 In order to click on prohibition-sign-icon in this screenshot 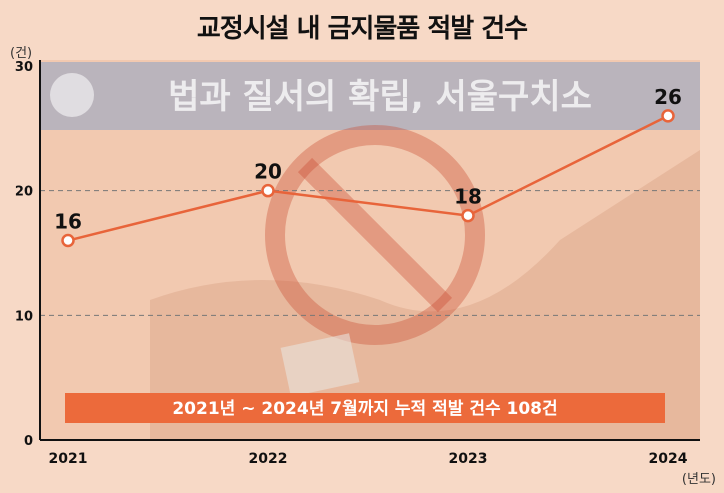, I will do `click(375, 235)`.